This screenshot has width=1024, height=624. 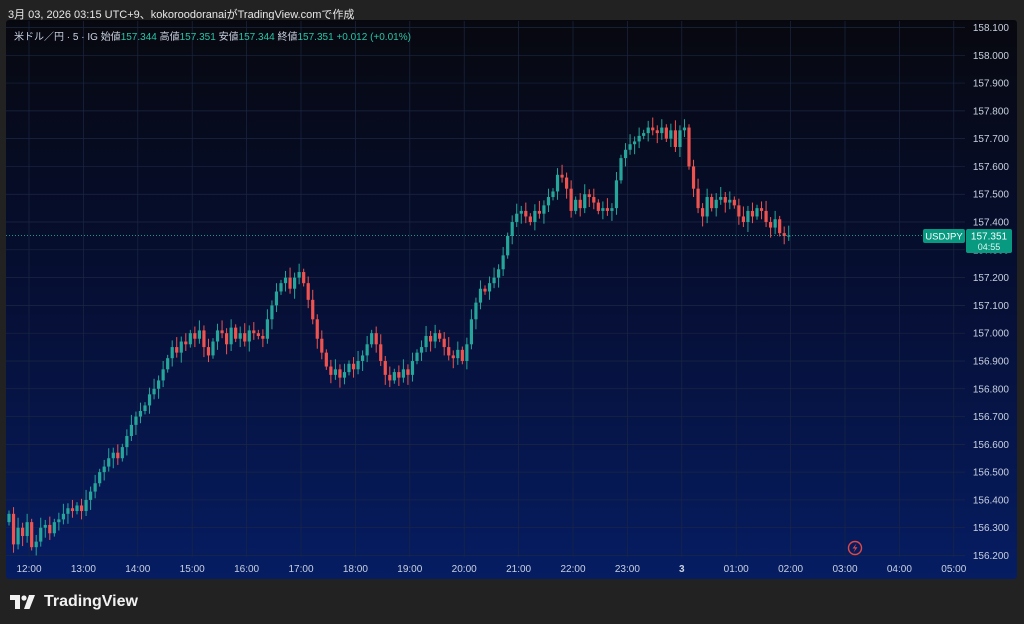 What do you see at coordinates (464, 569) in the screenshot?
I see `x-tick-label: 20:00` at bounding box center [464, 569].